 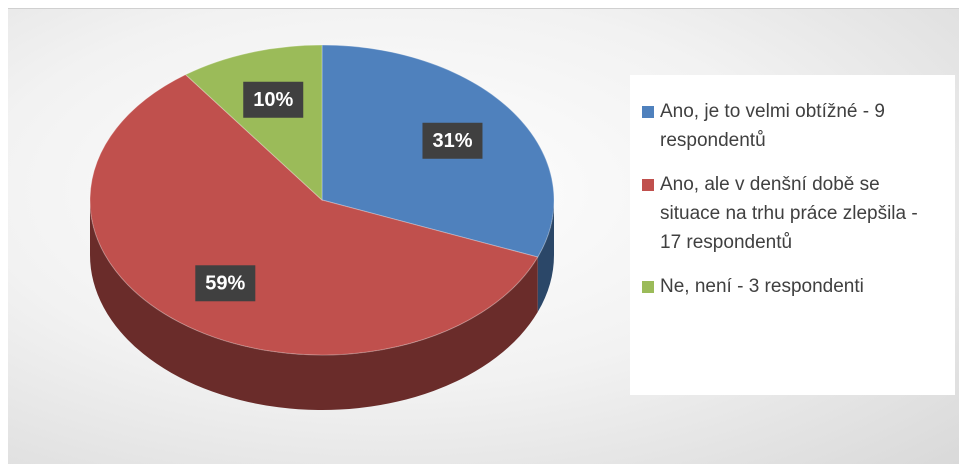 What do you see at coordinates (762, 286) in the screenshot?
I see `legend-label: Ne, není - 3 respondenti` at bounding box center [762, 286].